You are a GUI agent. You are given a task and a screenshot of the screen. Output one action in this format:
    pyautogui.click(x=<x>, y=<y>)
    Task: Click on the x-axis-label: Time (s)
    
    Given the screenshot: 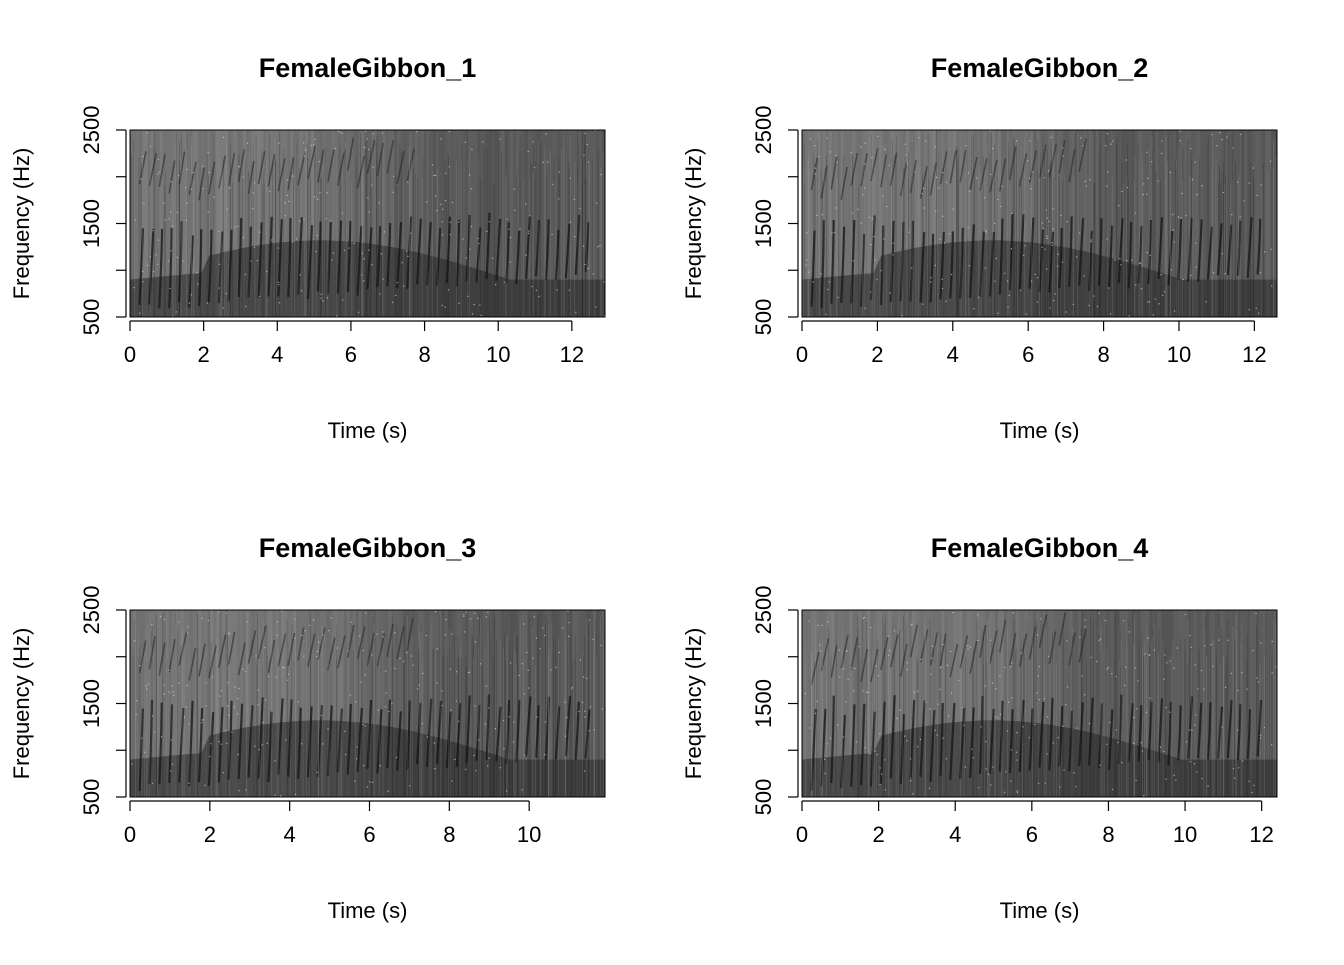 What is the action you would take?
    pyautogui.click(x=368, y=910)
    